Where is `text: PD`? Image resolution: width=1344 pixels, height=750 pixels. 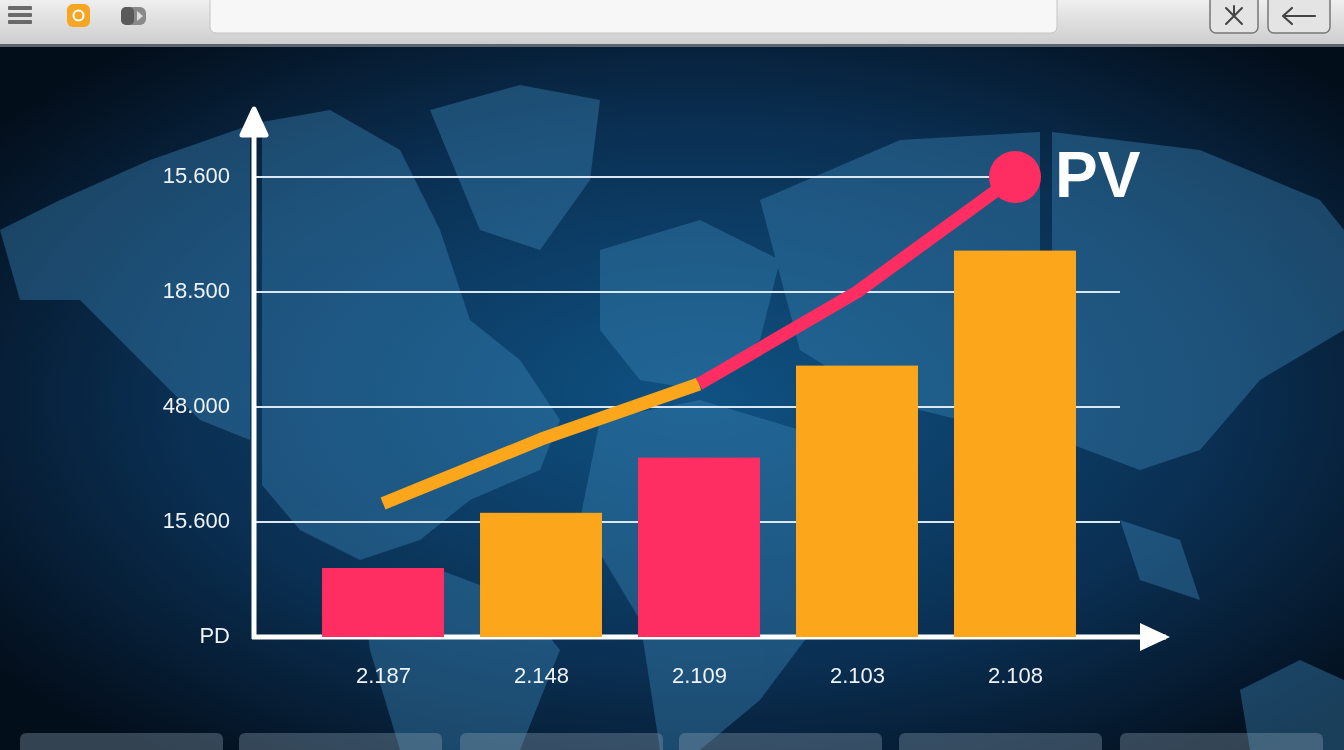
text: PD is located at coordinates (214, 635).